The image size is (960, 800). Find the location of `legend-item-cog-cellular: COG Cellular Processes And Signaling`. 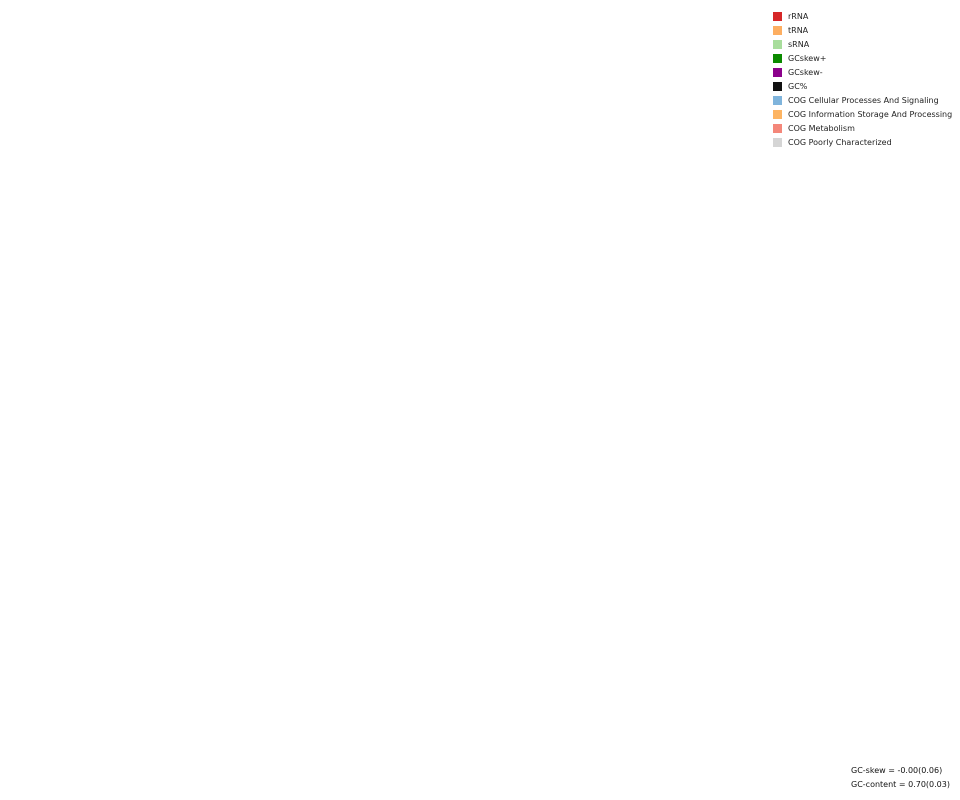

legend-item-cog-cellular: COG Cellular Processes And Signaling is located at coordinates (862, 100).